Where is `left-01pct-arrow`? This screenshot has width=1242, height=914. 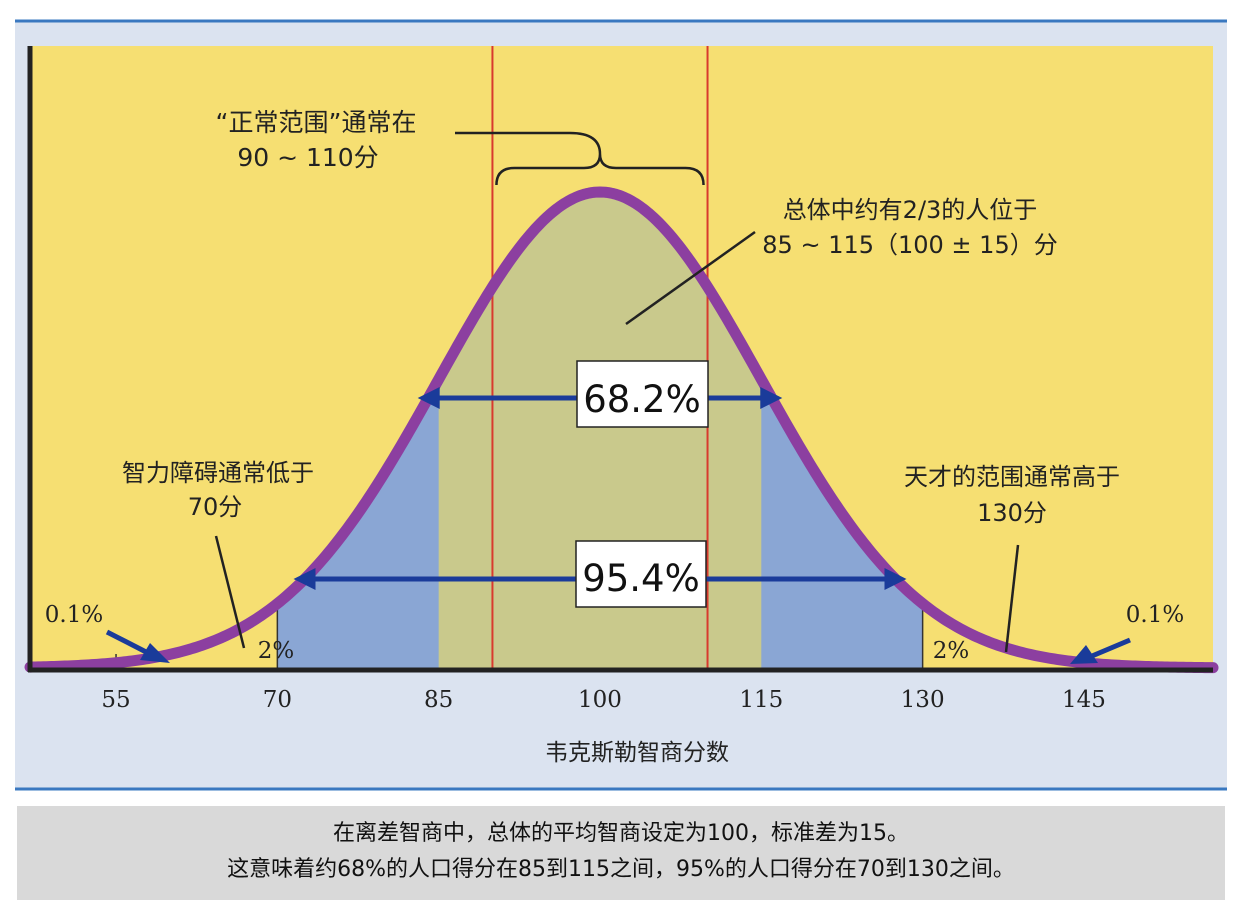 left-01pct-arrow is located at coordinates (137, 646).